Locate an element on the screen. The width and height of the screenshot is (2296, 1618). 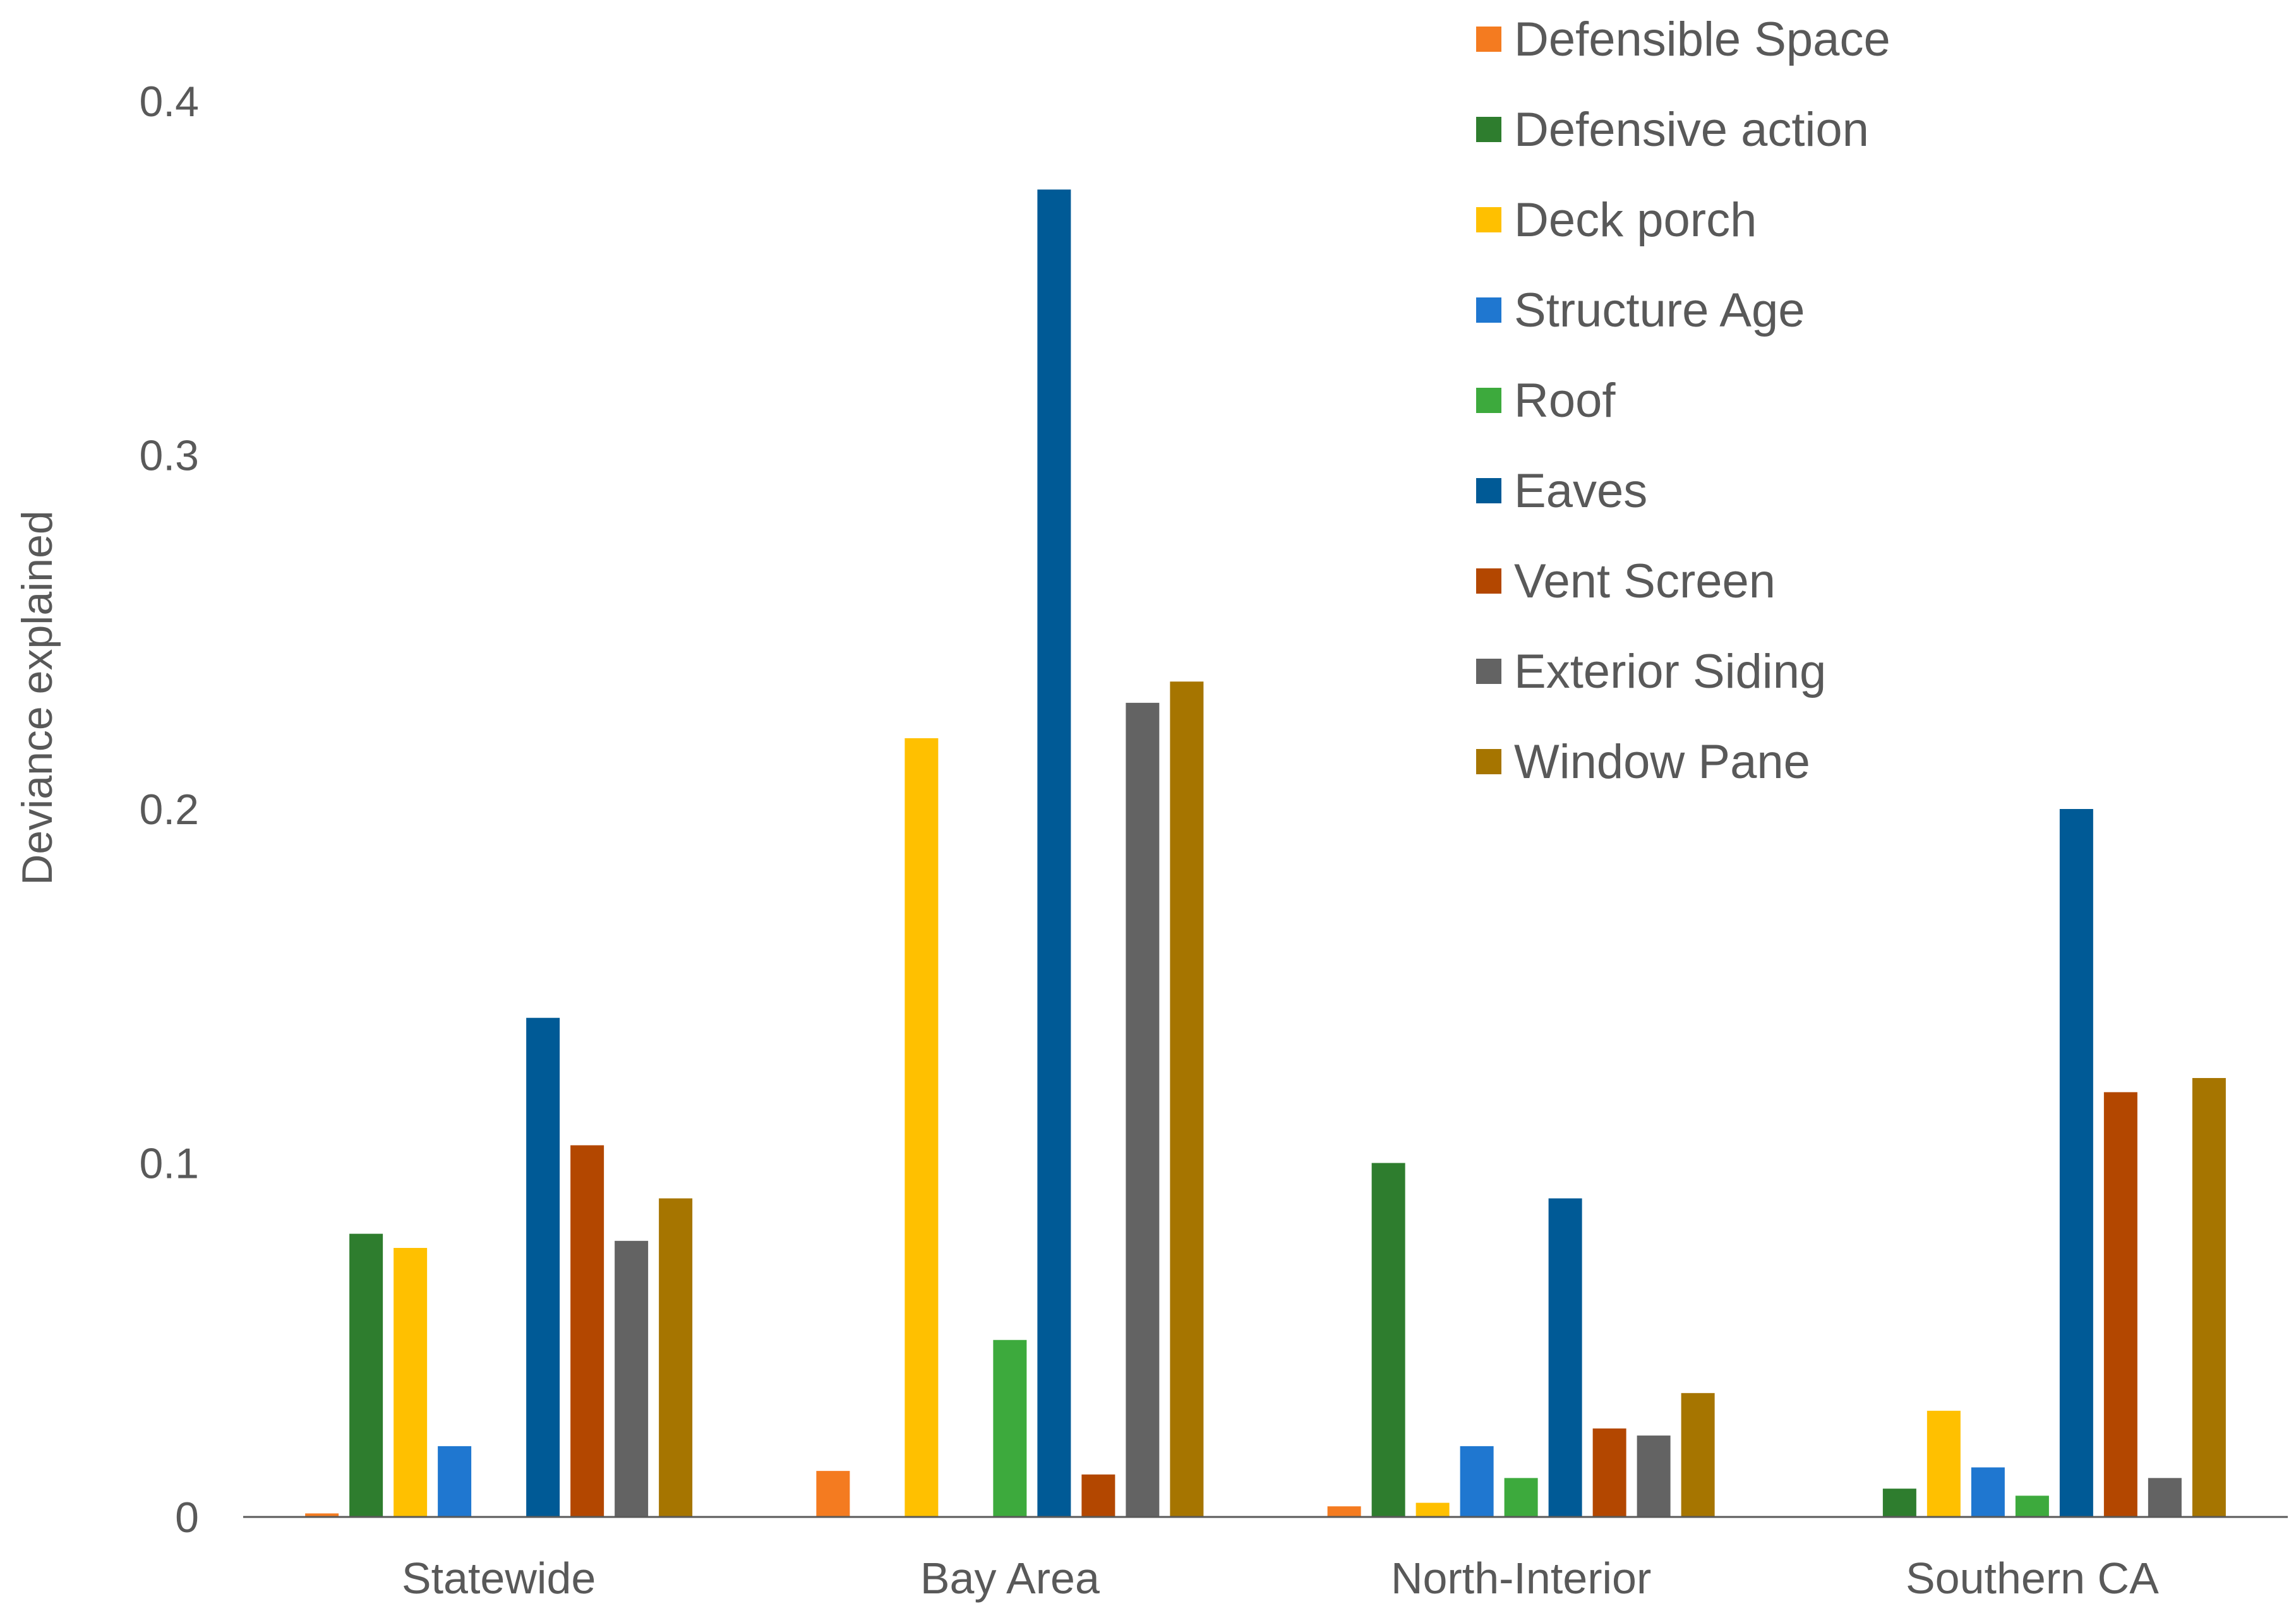
legend-label: Exterior Siding is located at coordinates (1670, 671).